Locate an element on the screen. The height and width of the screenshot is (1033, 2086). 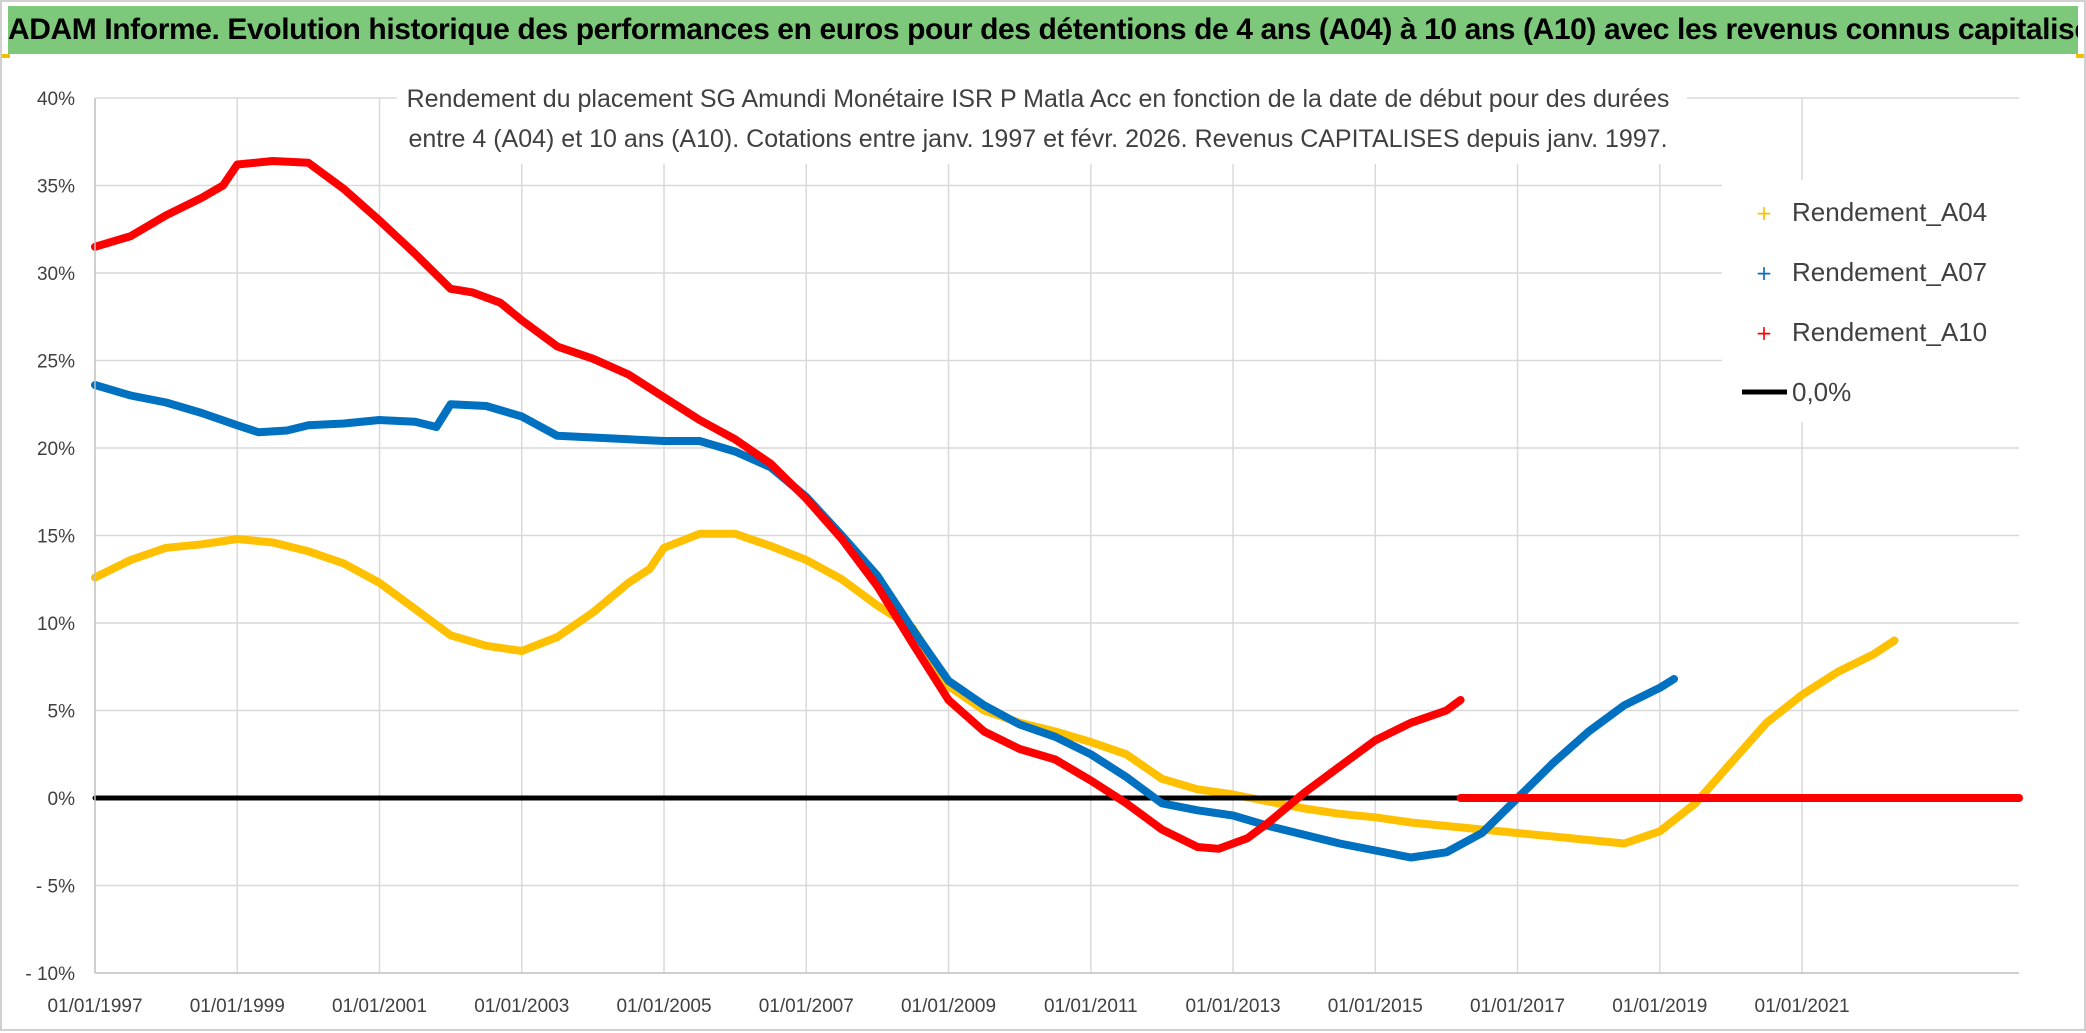
legend-item-a07: + Rendement_A07 is located at coordinates (1872, 272).